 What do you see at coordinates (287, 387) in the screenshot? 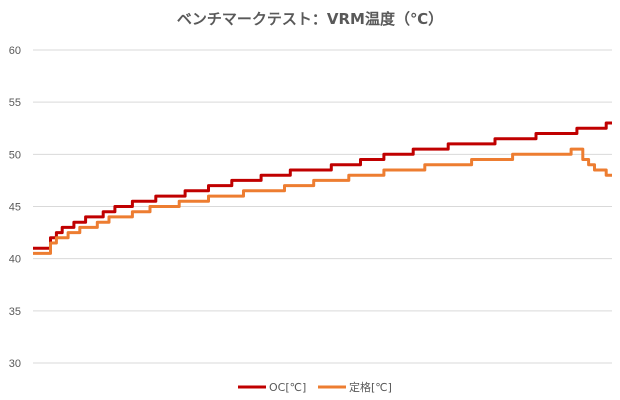
I see `legend-label-0: OC[℃]` at bounding box center [287, 387].